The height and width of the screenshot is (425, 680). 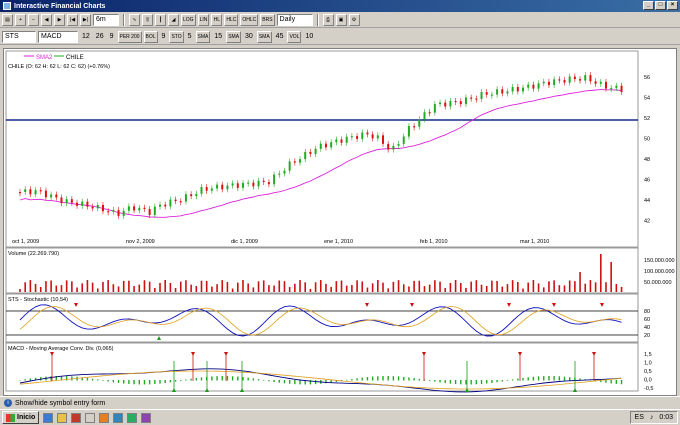 I want to click on app-icon, so click(x=146, y=417).